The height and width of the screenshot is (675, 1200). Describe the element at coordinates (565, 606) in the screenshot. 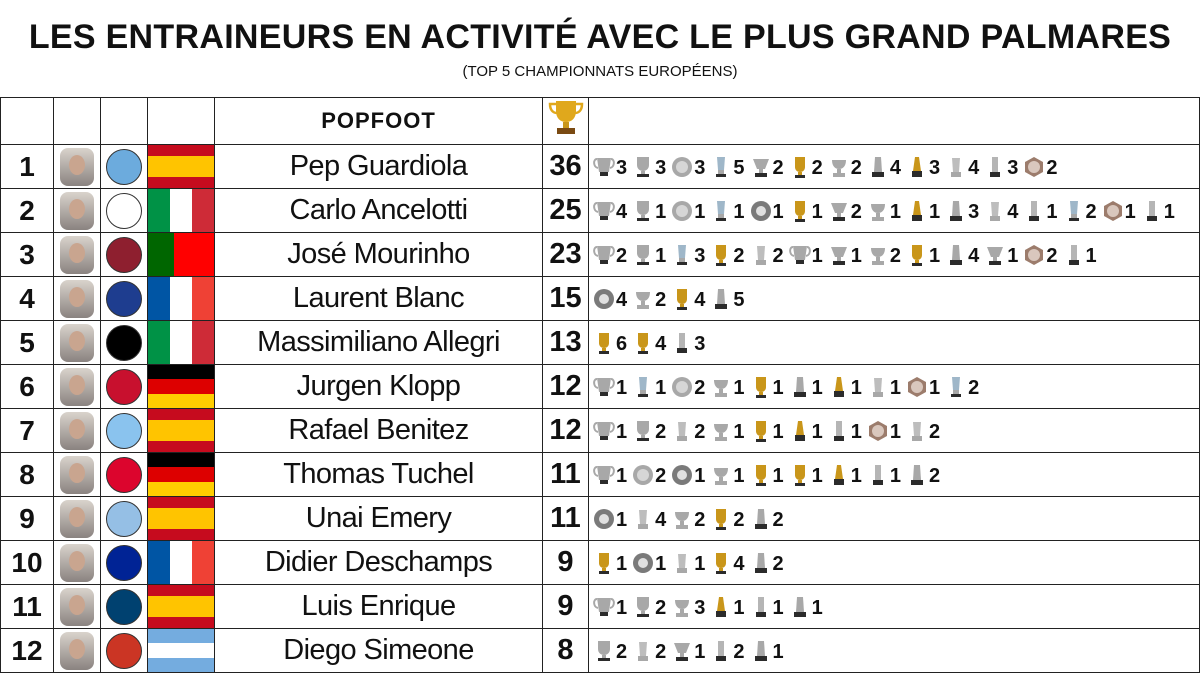

I see `trophy-total: 9` at that location.